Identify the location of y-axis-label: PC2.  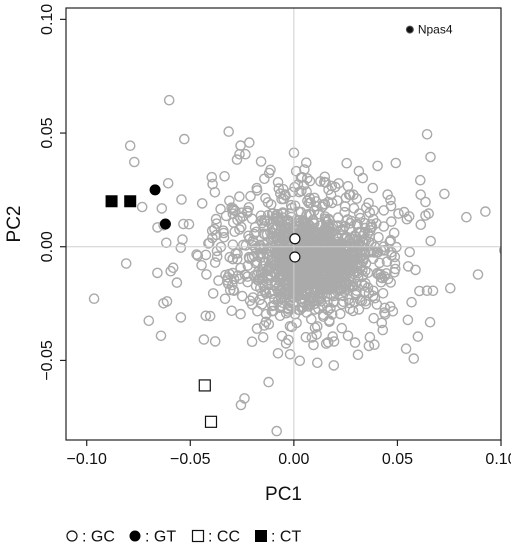
(14, 224).